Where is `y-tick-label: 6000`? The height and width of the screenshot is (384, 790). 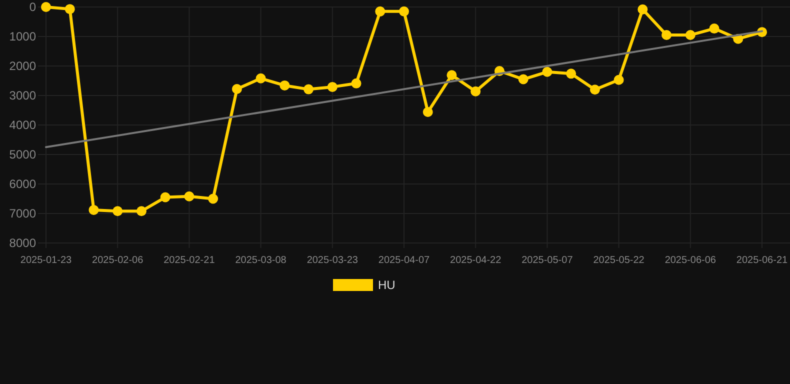
y-tick-label: 6000 is located at coordinates (22, 184).